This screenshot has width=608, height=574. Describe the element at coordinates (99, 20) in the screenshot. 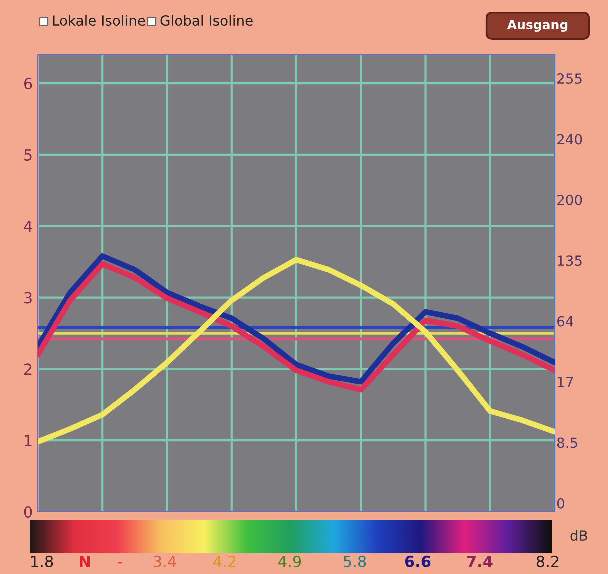

I see `text: Lokale Isoline` at that location.